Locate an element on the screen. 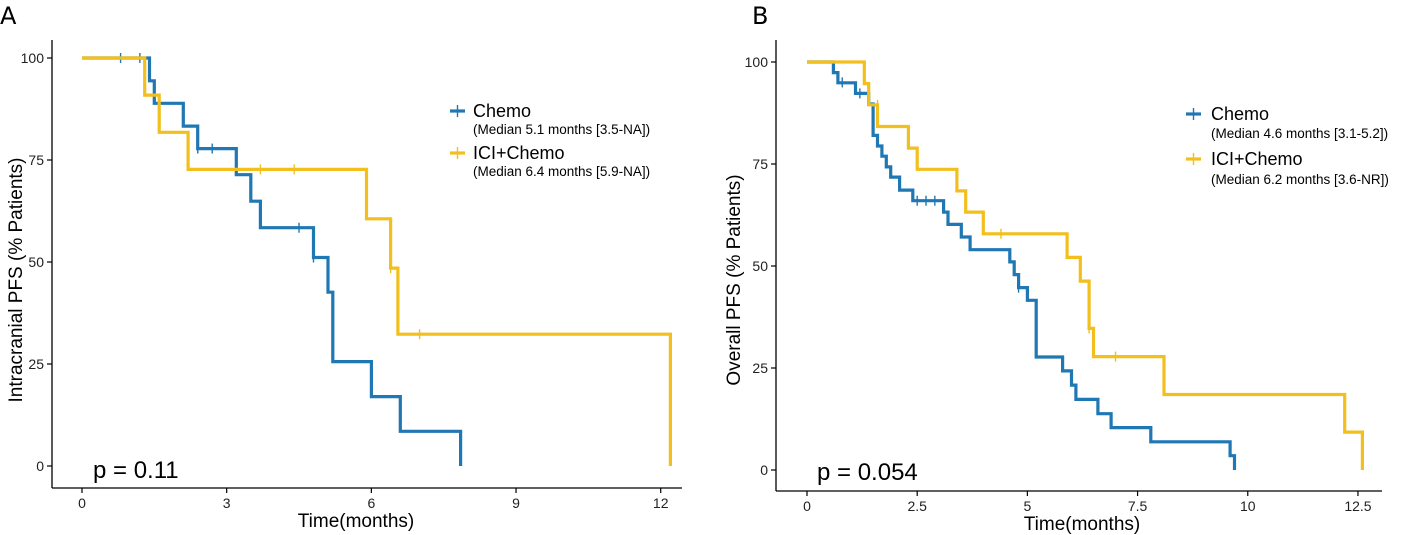  panel-b-legend-ici-median: (Median 6.2 months [3.6-NR]) is located at coordinates (1300, 179).